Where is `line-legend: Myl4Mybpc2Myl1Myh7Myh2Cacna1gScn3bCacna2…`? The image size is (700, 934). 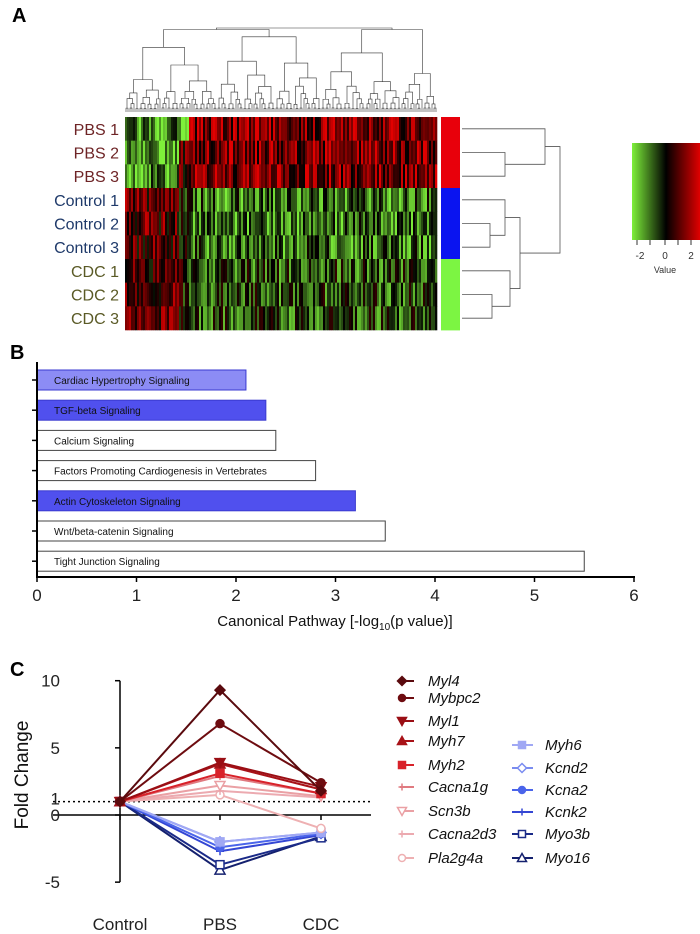
line-legend: Myl4Mybpc2Myl1Myh7Myh2Cacna1gScn3bCacna2… is located at coordinates (493, 770).